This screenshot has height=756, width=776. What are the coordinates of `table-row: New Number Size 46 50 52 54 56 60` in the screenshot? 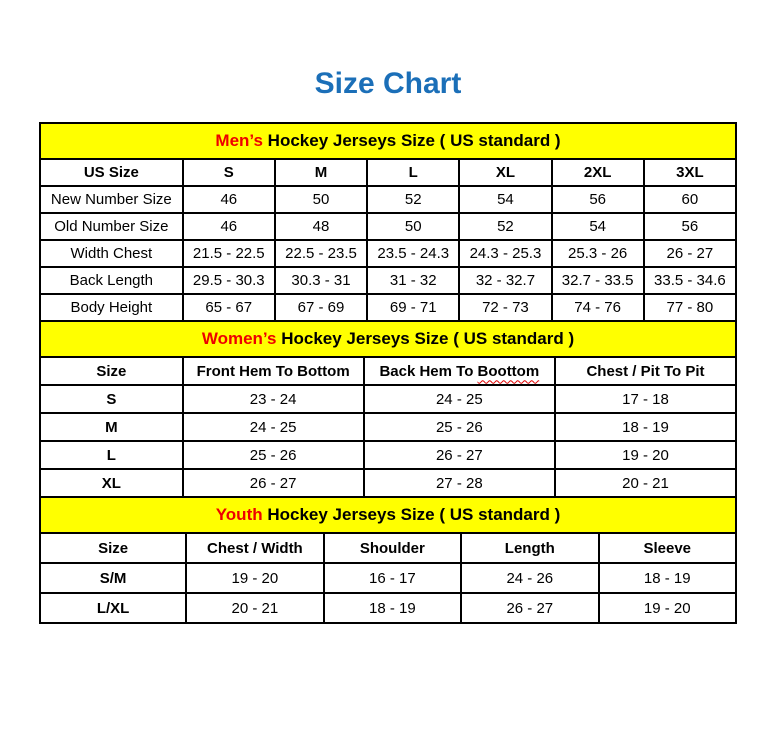 It's located at (388, 199).